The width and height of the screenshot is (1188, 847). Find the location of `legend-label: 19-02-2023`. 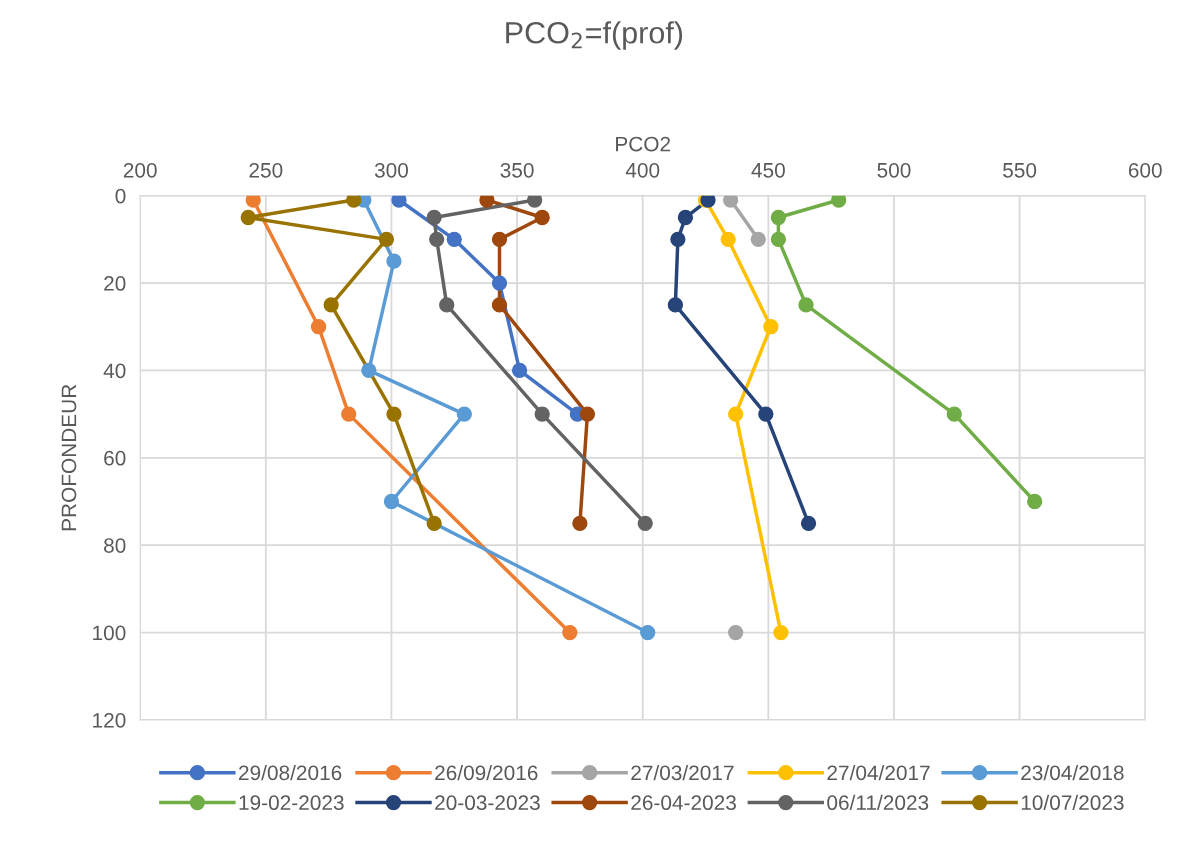

legend-label: 19-02-2023 is located at coordinates (291, 803).